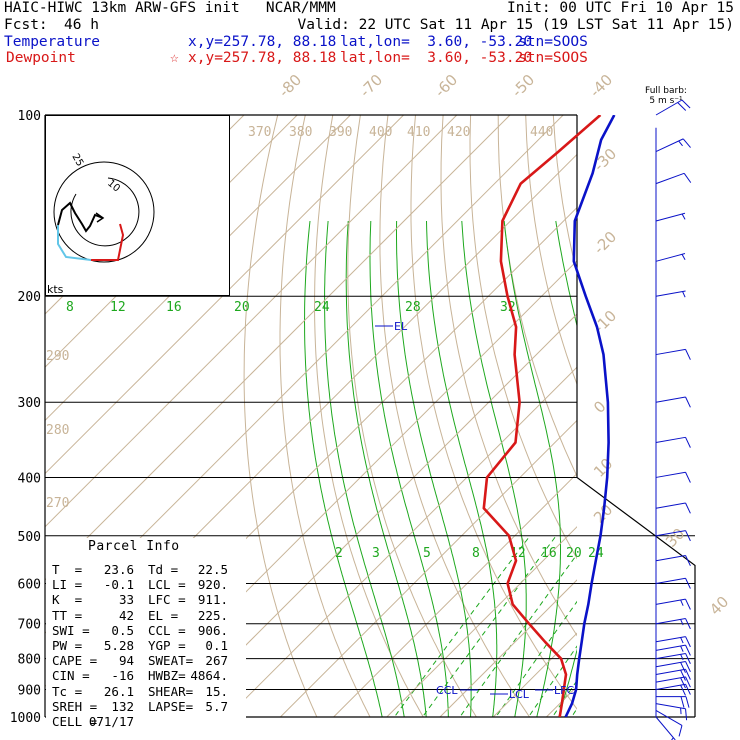 This screenshot has height=740, width=740. Describe the element at coordinates (216, 661) in the screenshot. I see `parcel-value: 267` at that location.